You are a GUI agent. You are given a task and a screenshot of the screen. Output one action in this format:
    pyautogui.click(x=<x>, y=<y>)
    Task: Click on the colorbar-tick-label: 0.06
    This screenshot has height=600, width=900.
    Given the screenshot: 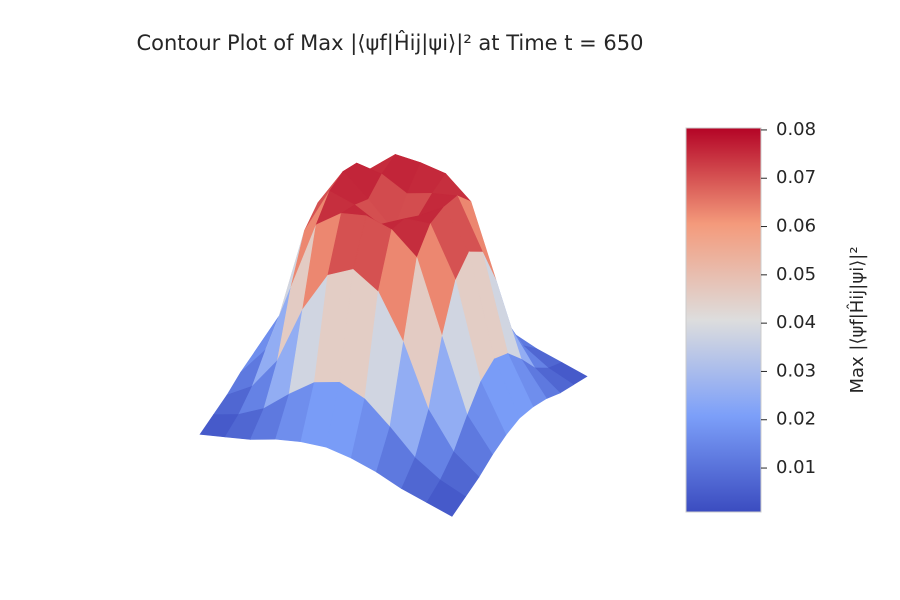 What is the action you would take?
    pyautogui.click(x=796, y=226)
    